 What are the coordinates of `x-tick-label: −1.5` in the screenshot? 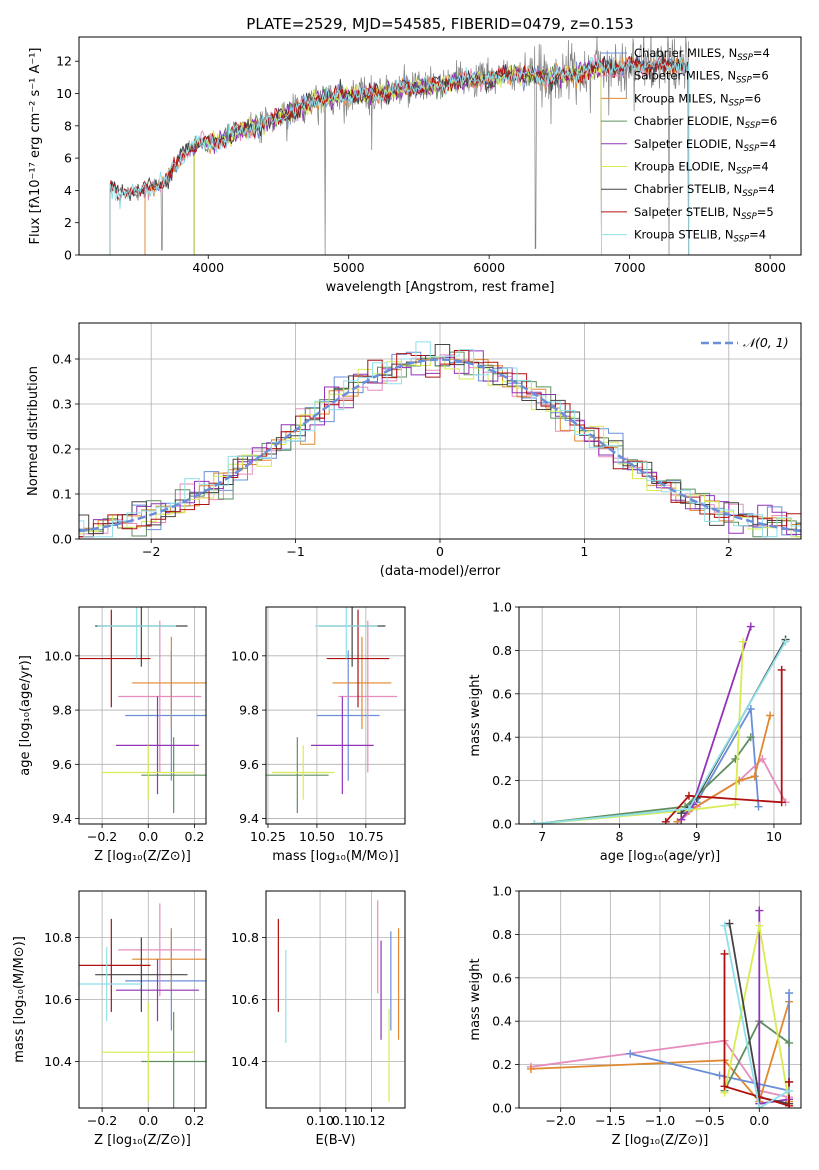 It's located at (610, 1120).